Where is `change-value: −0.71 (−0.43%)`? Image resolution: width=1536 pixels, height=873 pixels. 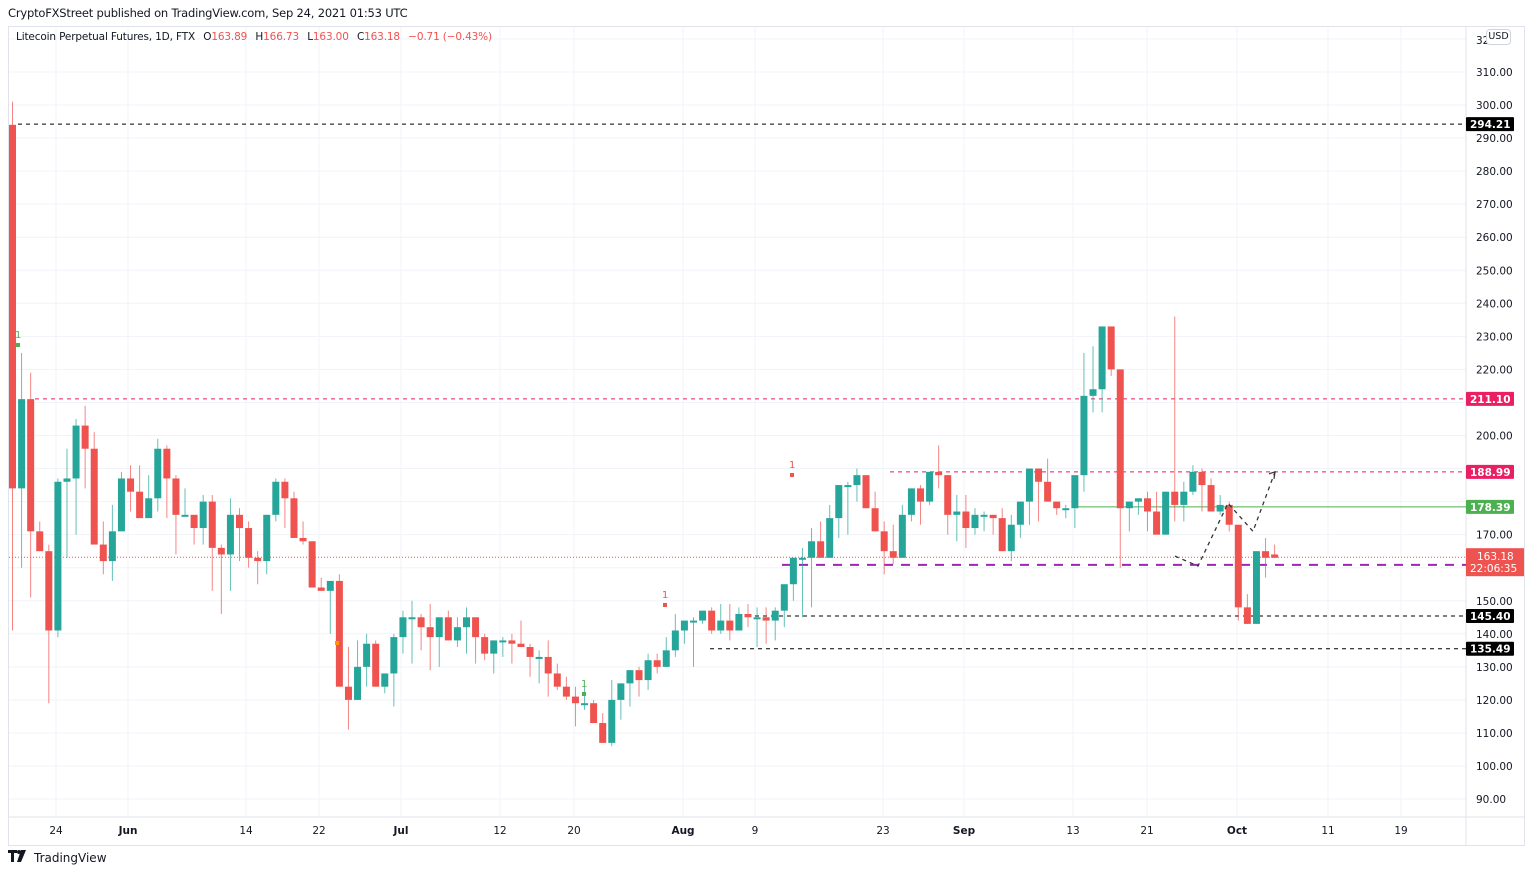
change-value: −0.71 (−0.43%) is located at coordinates (450, 37).